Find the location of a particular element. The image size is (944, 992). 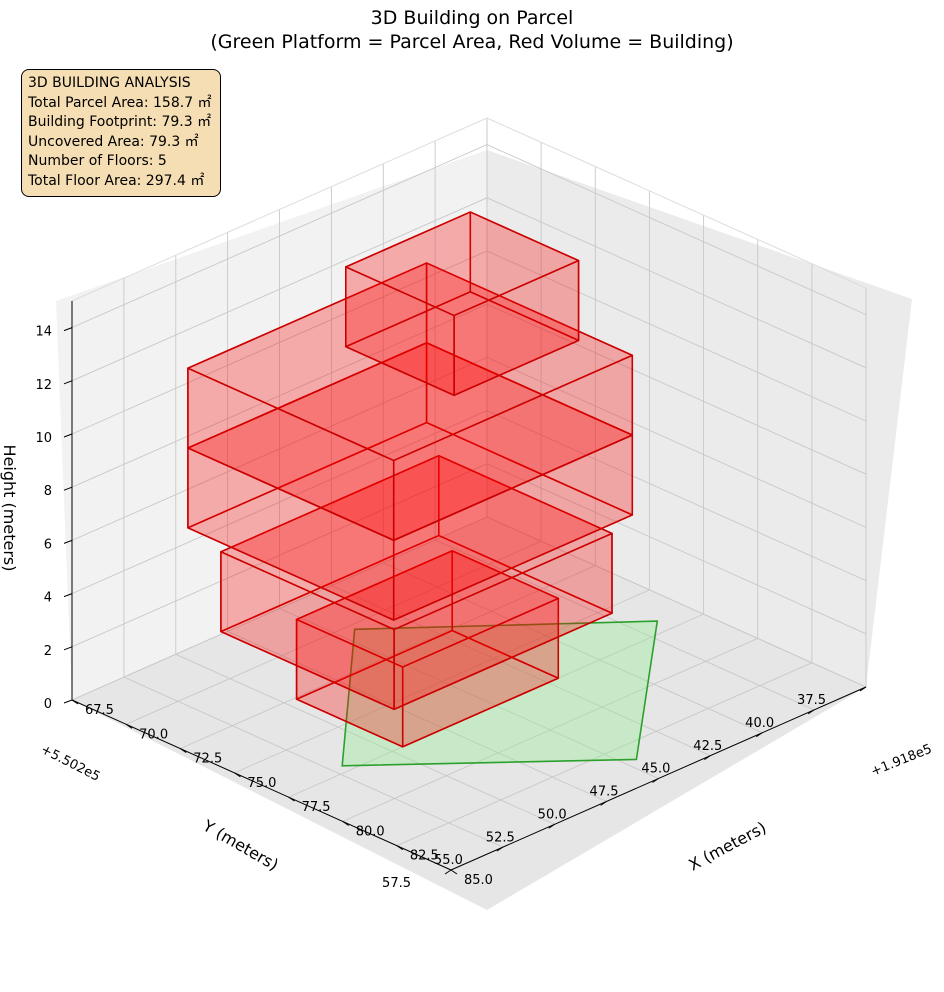

z-tick-label: 14 is located at coordinates (43, 332).